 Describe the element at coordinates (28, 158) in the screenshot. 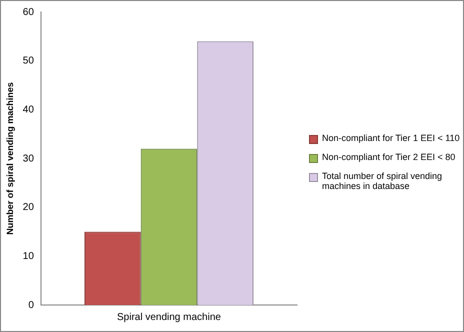

I see `y-tick-label: 30` at that location.